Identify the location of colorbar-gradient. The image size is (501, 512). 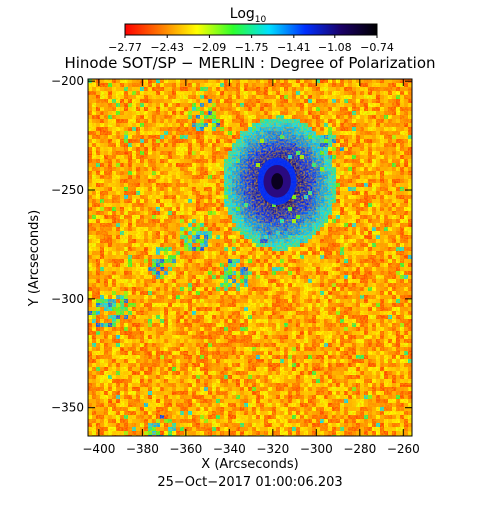
(251, 29).